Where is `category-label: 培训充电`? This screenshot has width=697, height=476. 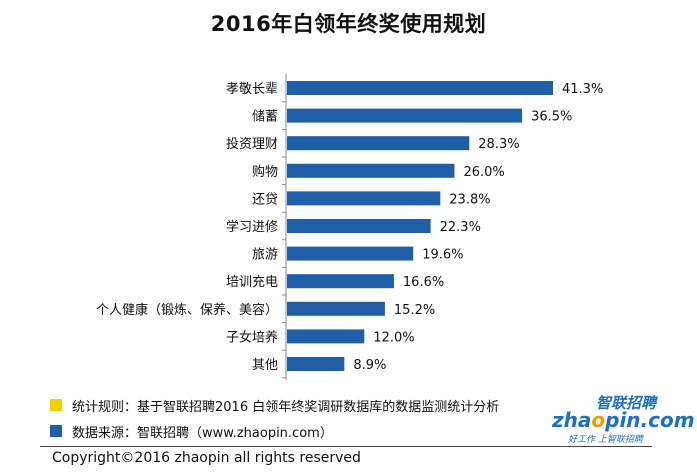
category-label: 培训充电 is located at coordinates (252, 282).